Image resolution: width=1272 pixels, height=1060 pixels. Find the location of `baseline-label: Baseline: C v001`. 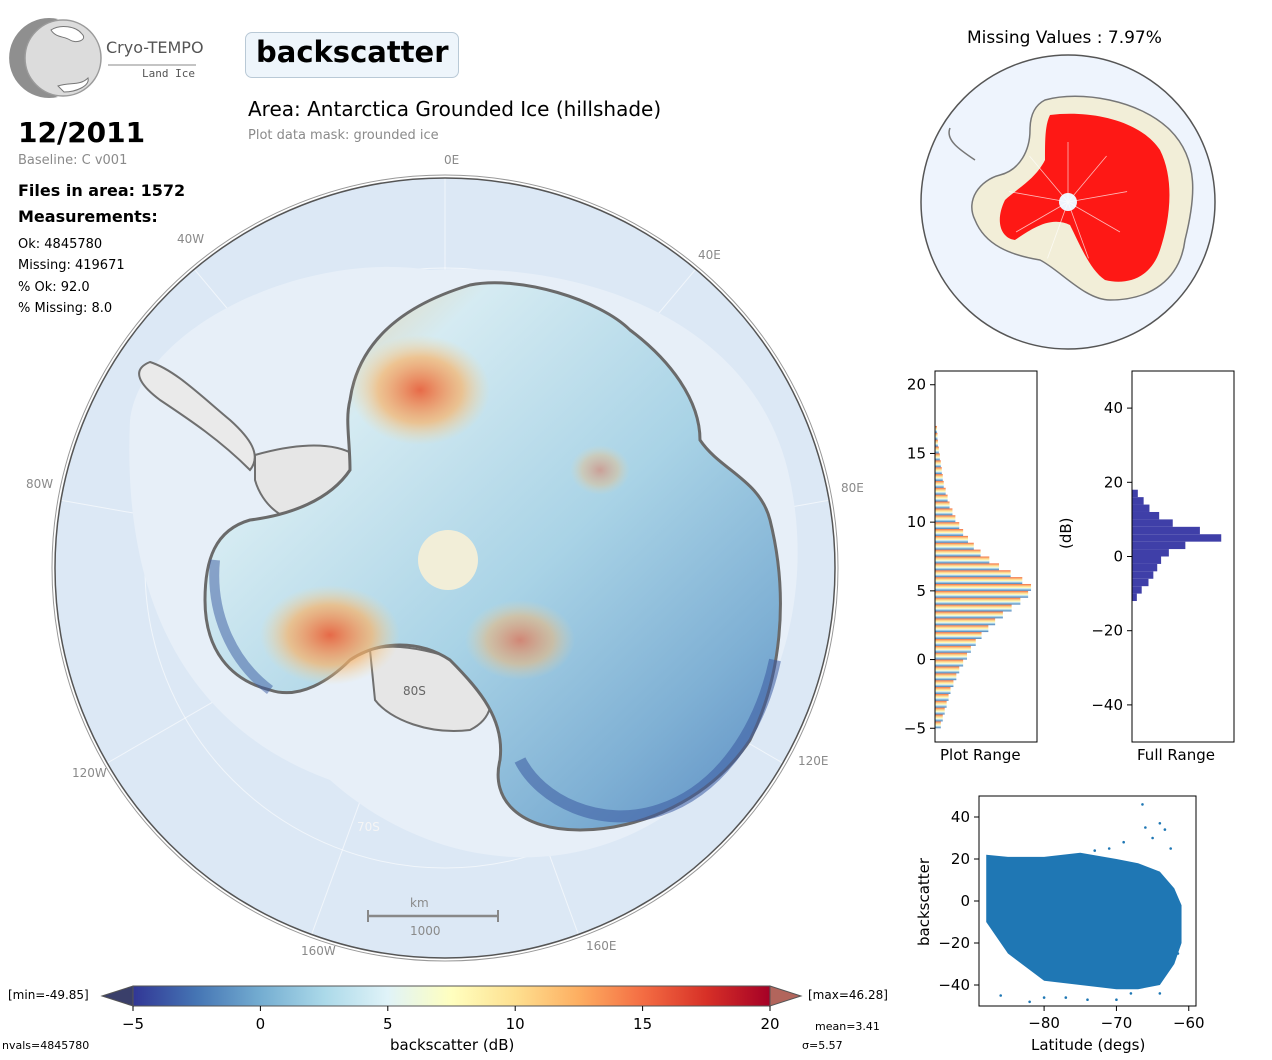

baseline-label: Baseline: C v001 is located at coordinates (73, 160).